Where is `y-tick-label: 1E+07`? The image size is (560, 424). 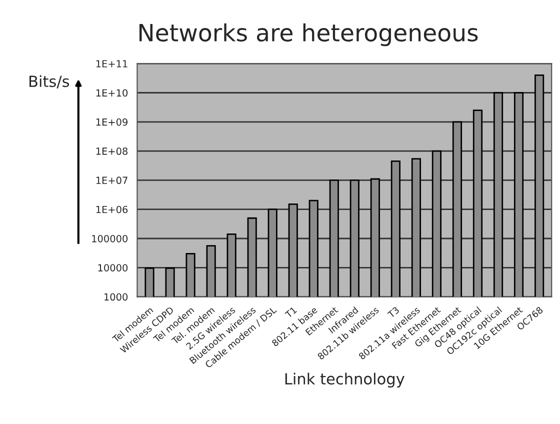
y-tick-label: 1E+07 is located at coordinates (112, 180).